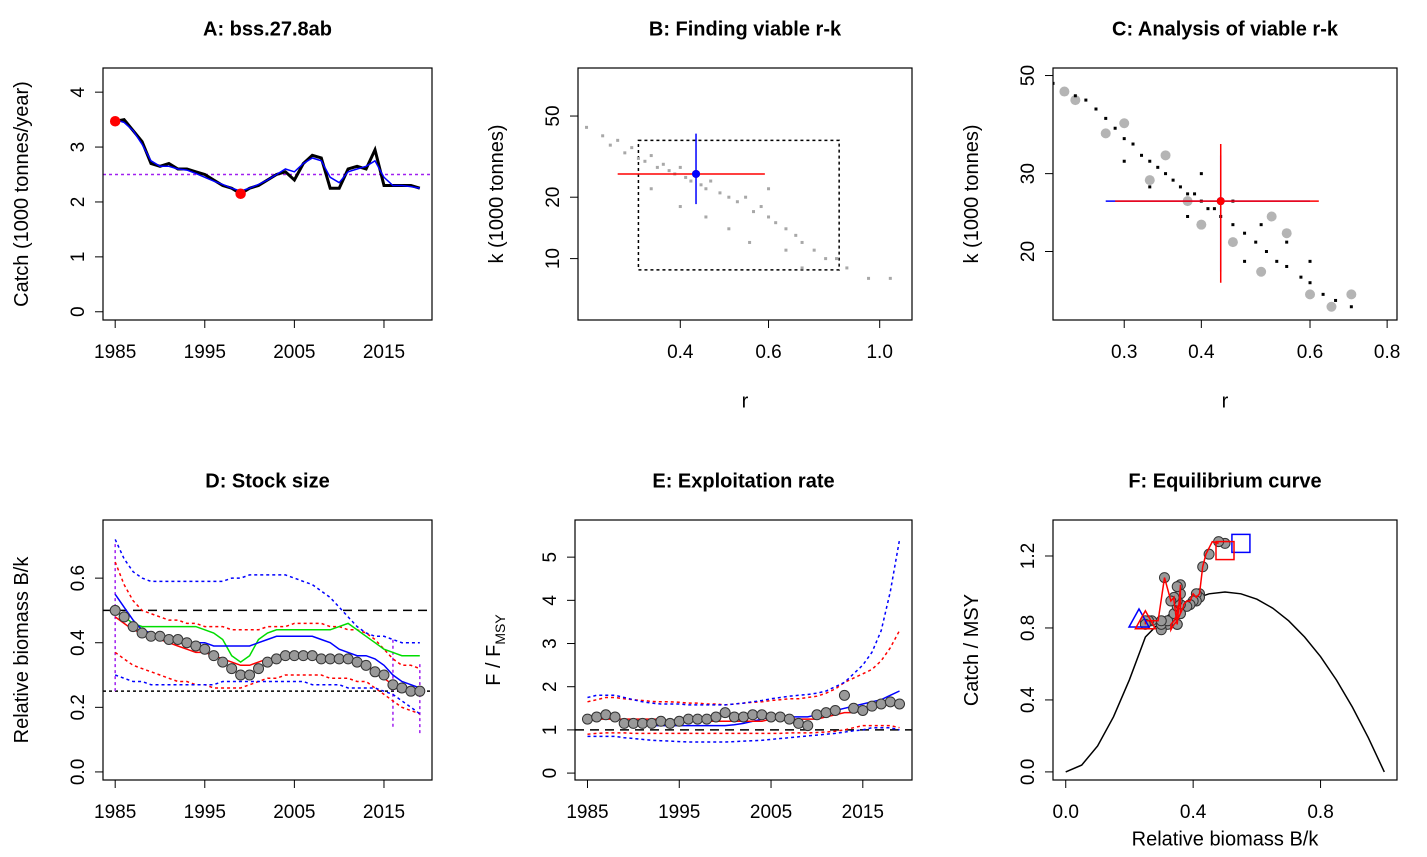  What do you see at coordinates (494, 665) in the screenshot?
I see `y-axis-title-main: F / F` at bounding box center [494, 665].